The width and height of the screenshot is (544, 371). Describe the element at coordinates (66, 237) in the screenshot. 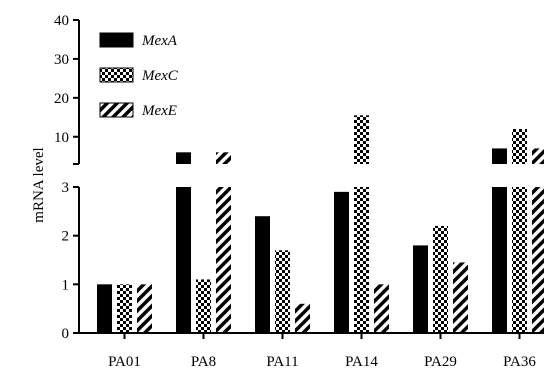

I see `y-tick-label: 2` at that location.